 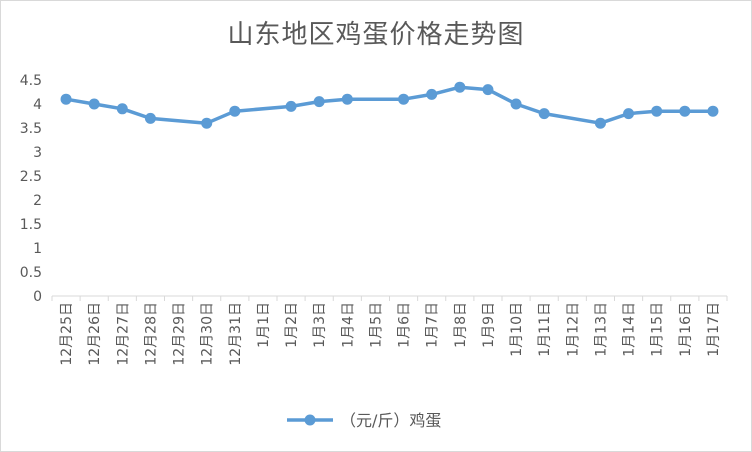 I want to click on legend-label: （元/斤）鸡蛋, so click(x=390, y=420).